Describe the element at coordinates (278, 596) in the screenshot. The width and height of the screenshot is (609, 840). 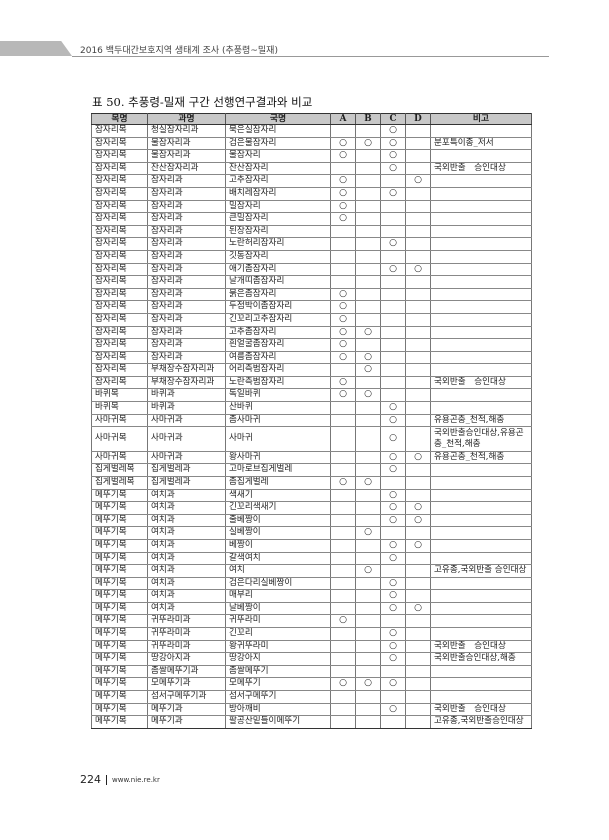
I see `cell-korean-name: 매부리` at that location.